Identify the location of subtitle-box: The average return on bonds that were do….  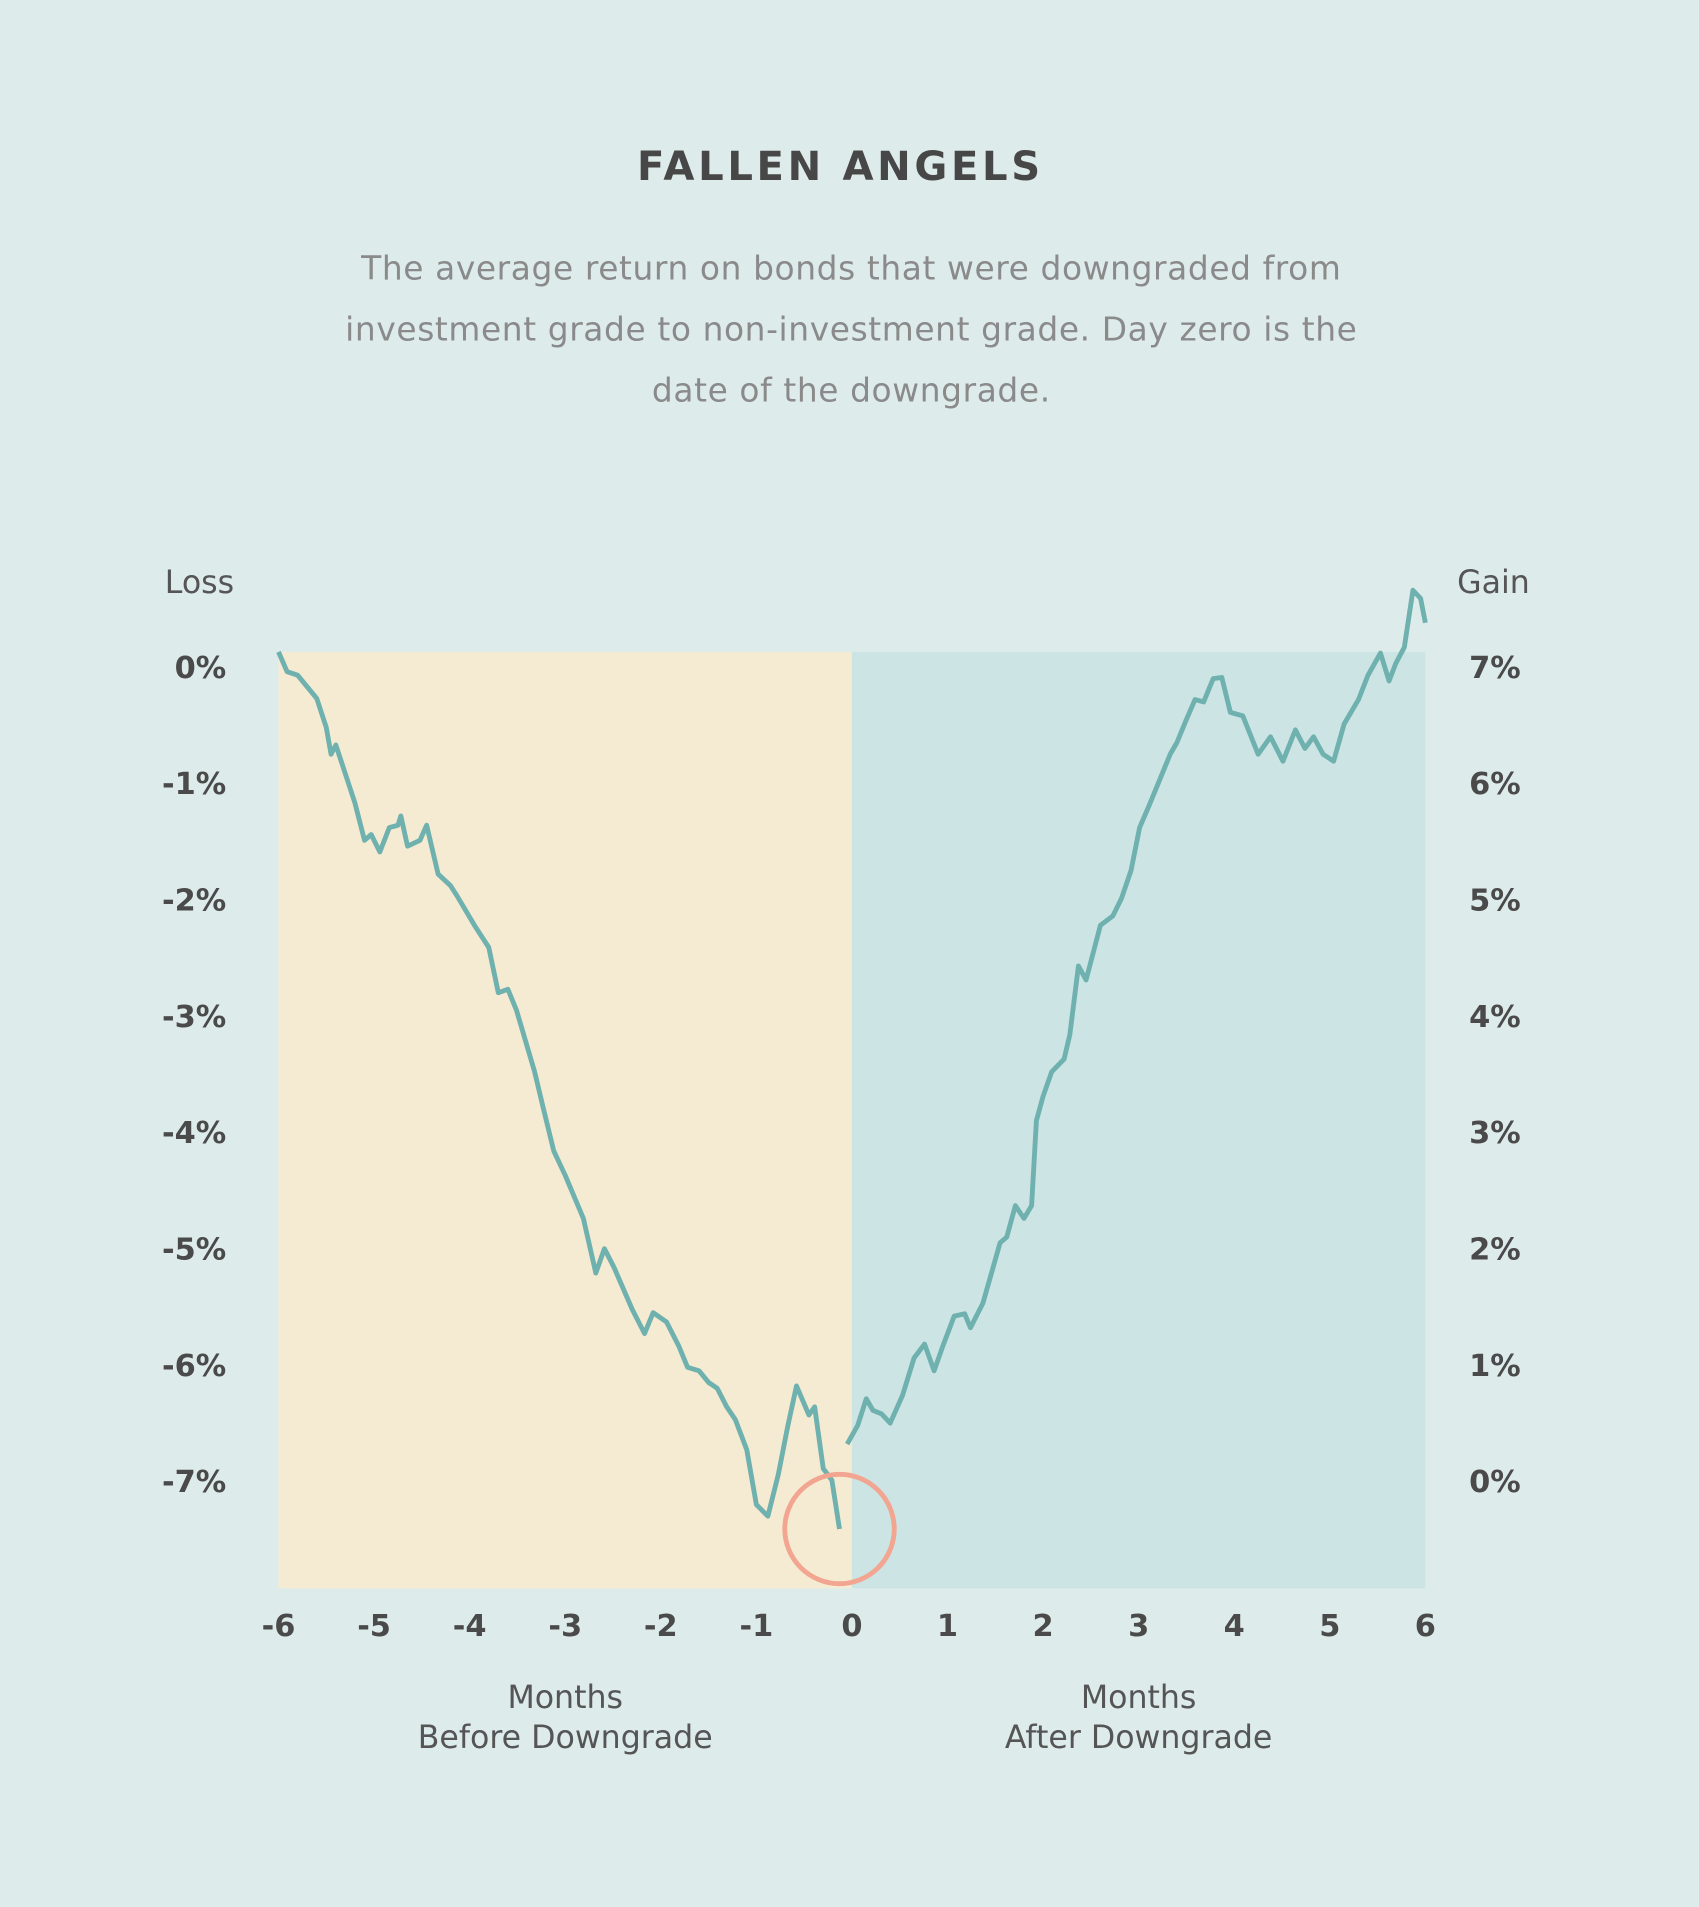
(851, 330).